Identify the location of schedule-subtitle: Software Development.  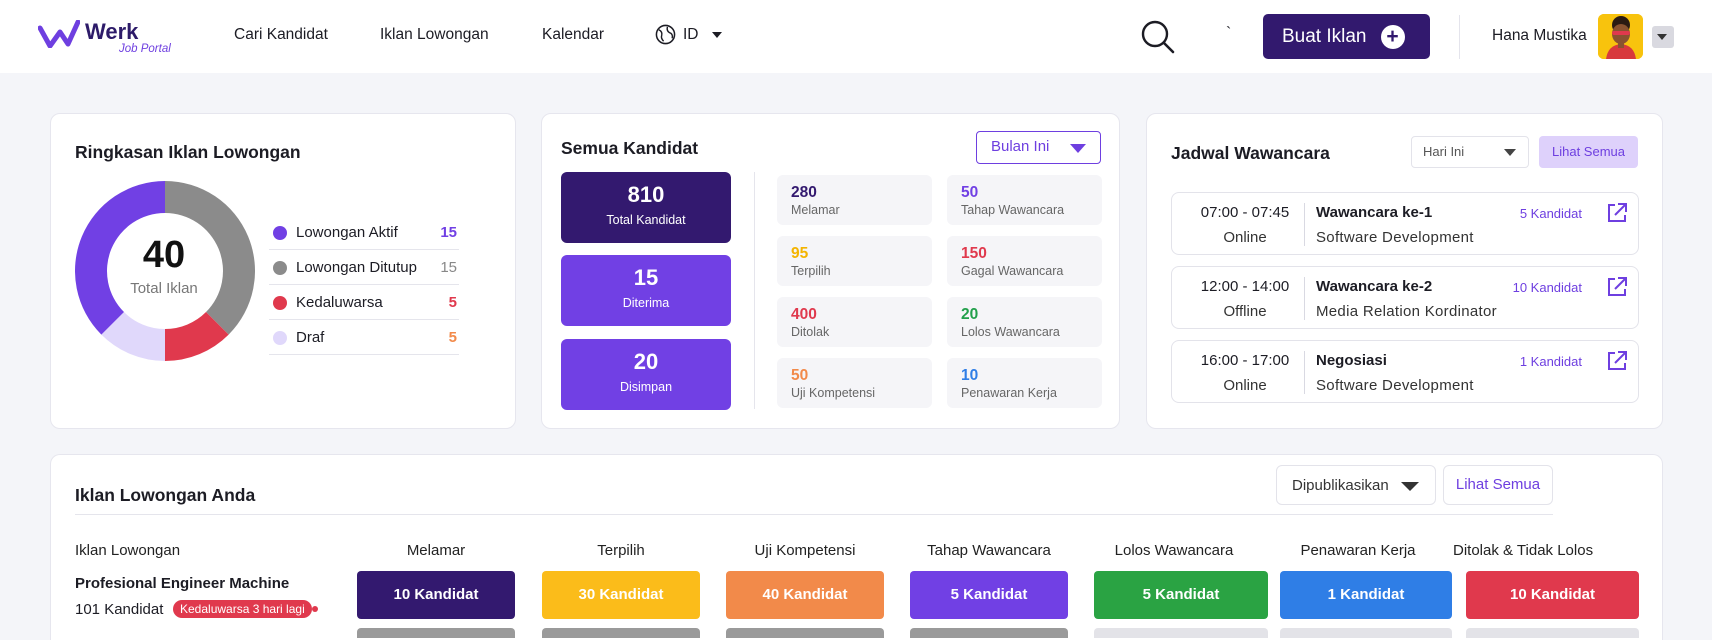
(1395, 385).